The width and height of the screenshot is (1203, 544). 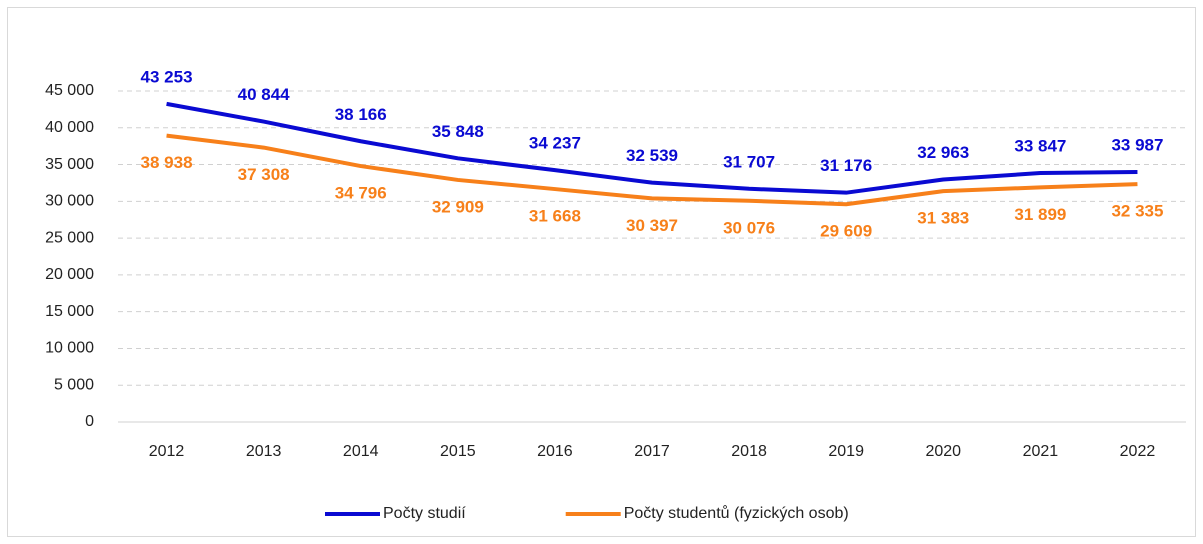 What do you see at coordinates (167, 162) in the screenshot?
I see `data-label: 38 938` at bounding box center [167, 162].